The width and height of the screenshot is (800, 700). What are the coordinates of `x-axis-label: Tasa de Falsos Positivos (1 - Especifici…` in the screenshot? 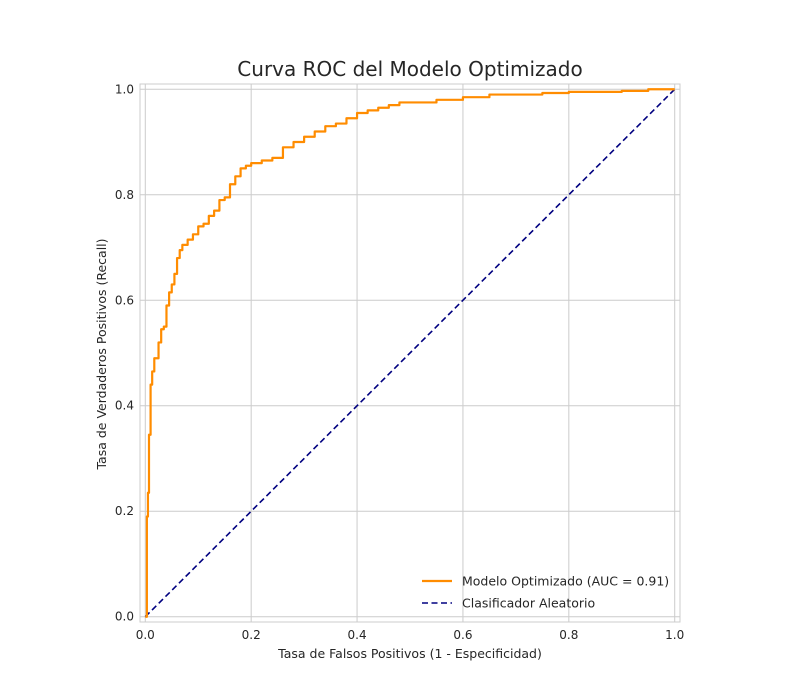 It's located at (409, 653).